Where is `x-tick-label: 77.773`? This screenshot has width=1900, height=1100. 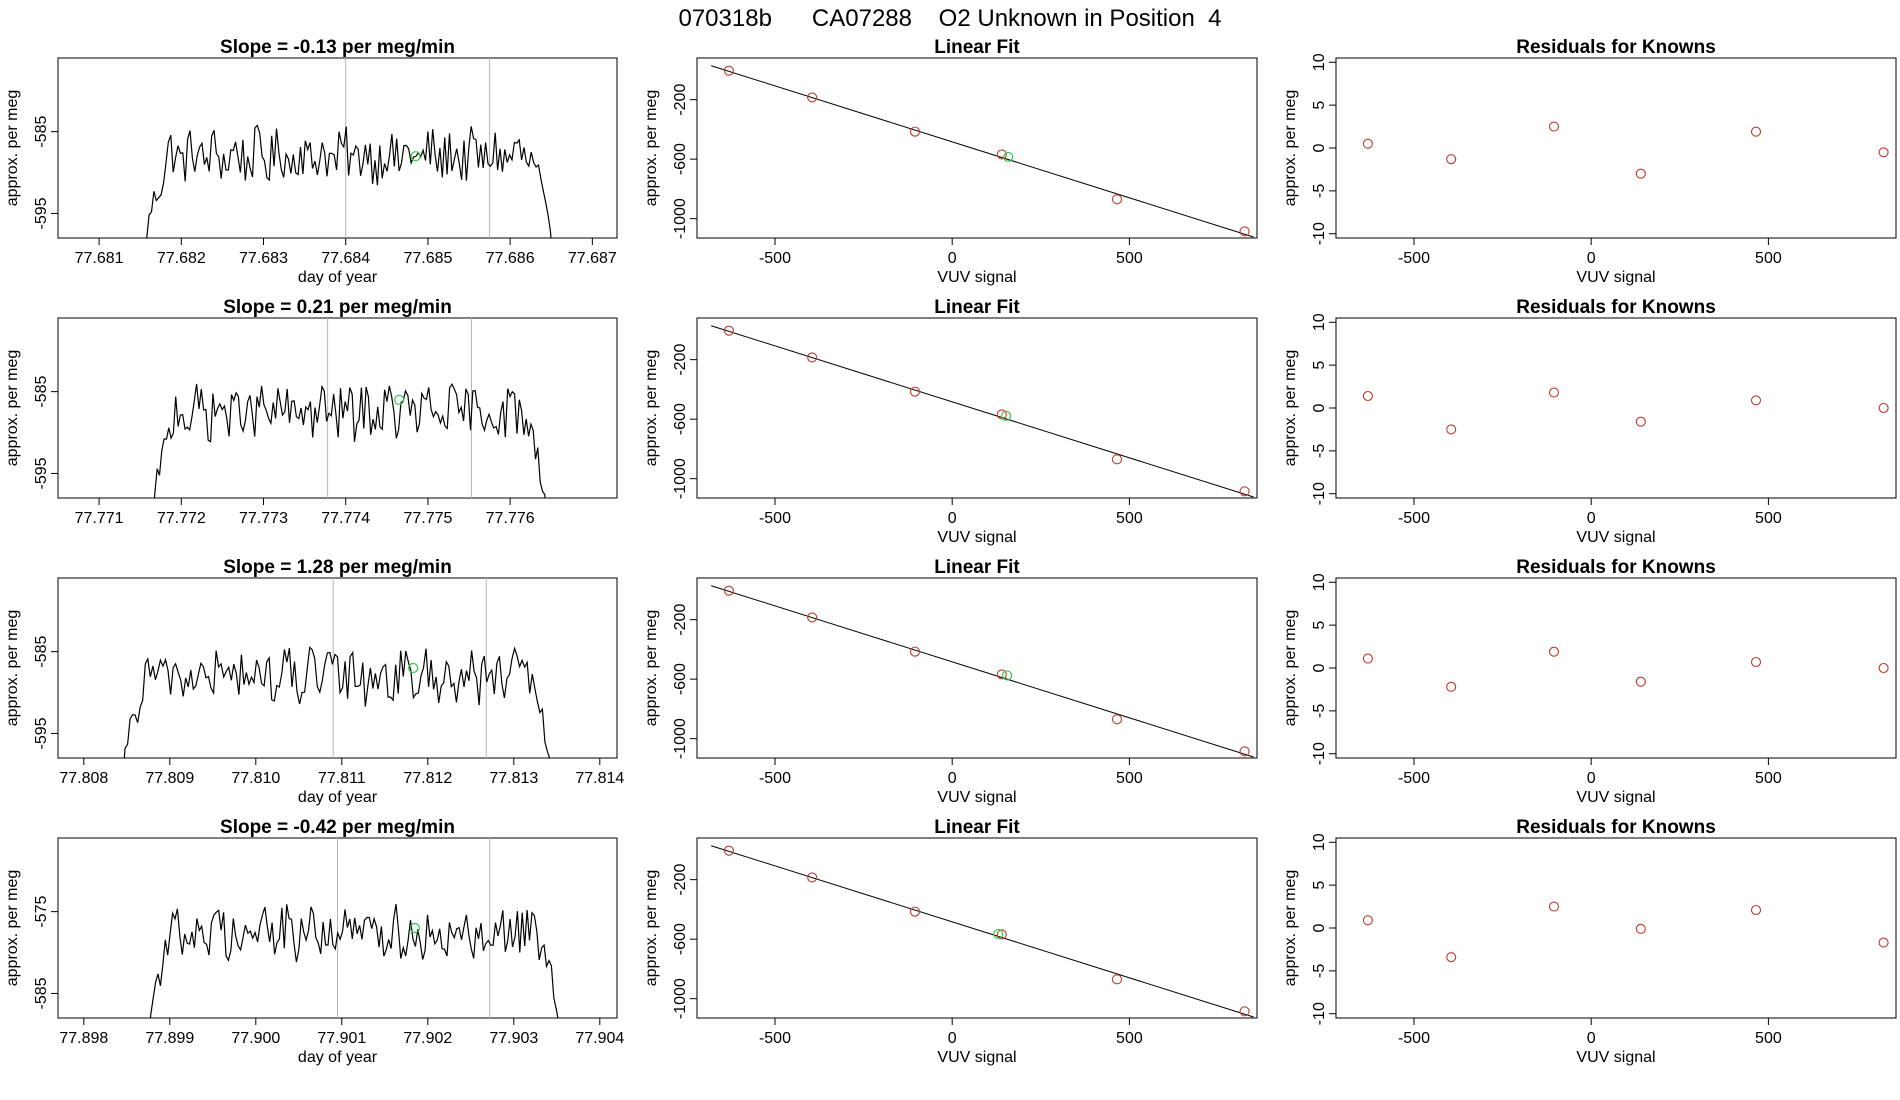 x-tick-label: 77.773 is located at coordinates (263, 518).